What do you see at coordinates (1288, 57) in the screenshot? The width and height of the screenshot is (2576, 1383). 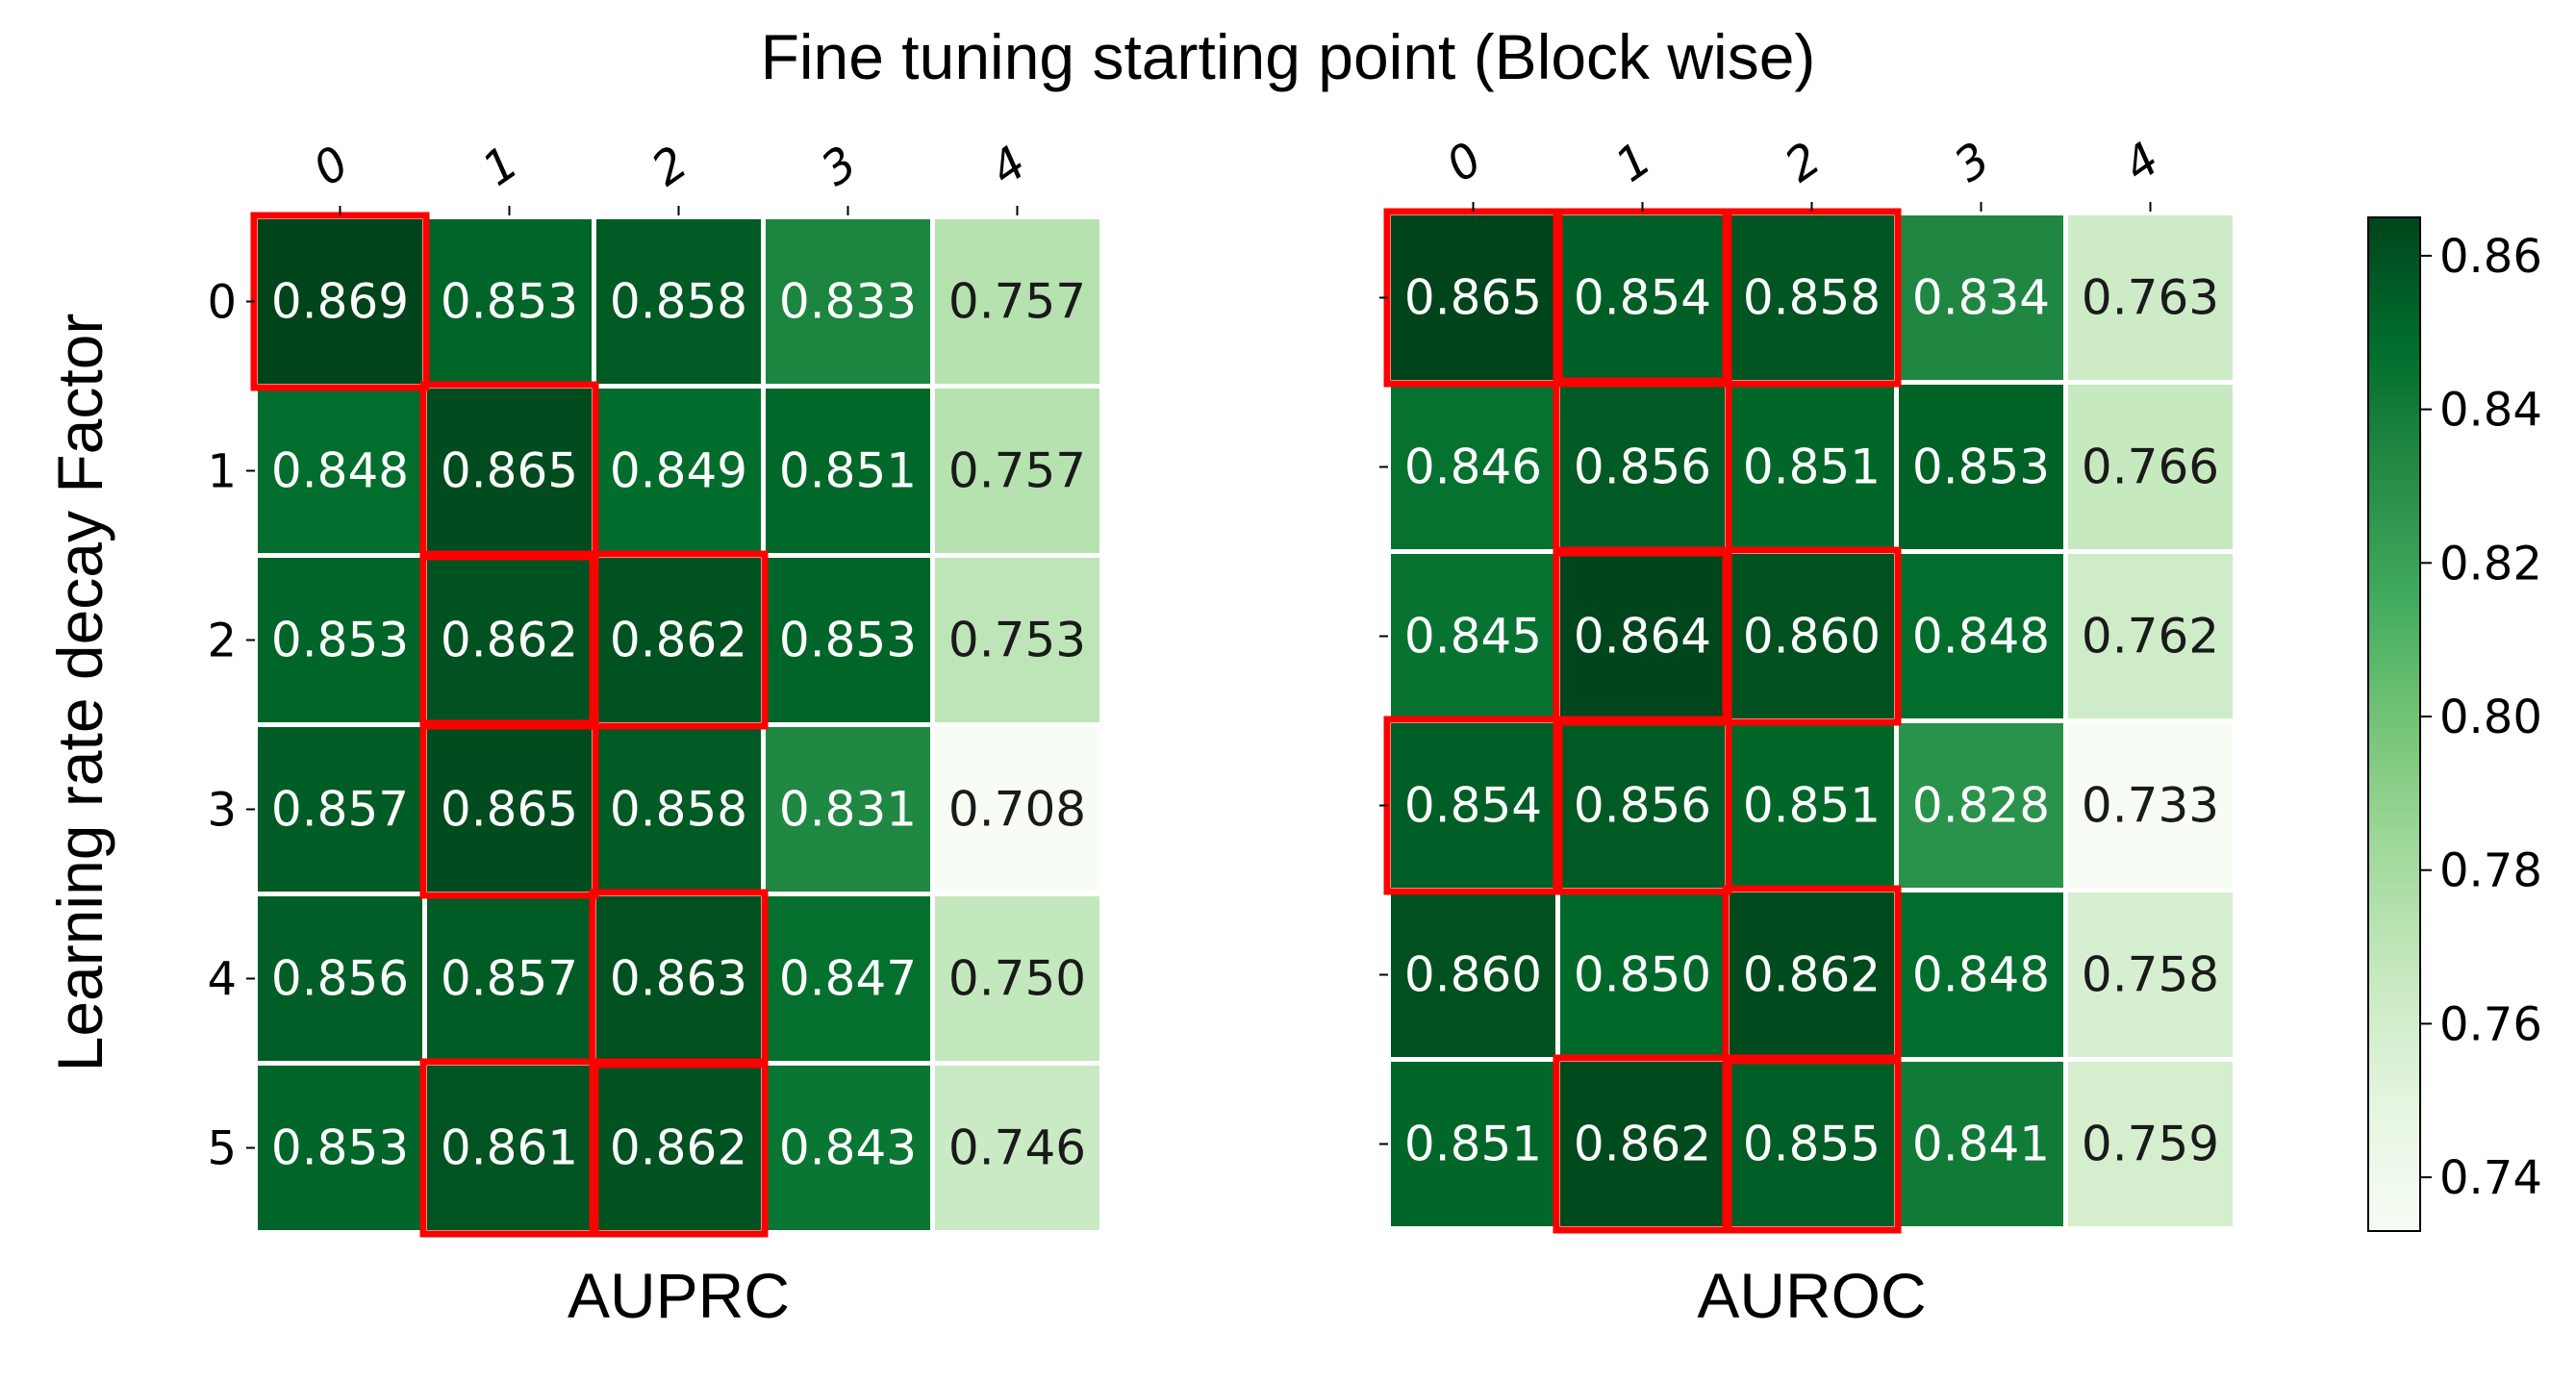 I see `figure-title: Fine tuning starting point (Block wise)` at bounding box center [1288, 57].